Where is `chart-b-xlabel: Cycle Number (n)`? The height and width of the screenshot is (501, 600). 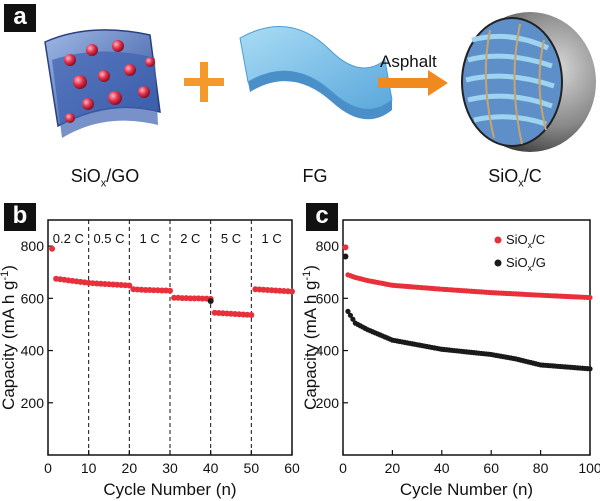 chart-b-xlabel: Cycle Number (n) is located at coordinates (169, 489).